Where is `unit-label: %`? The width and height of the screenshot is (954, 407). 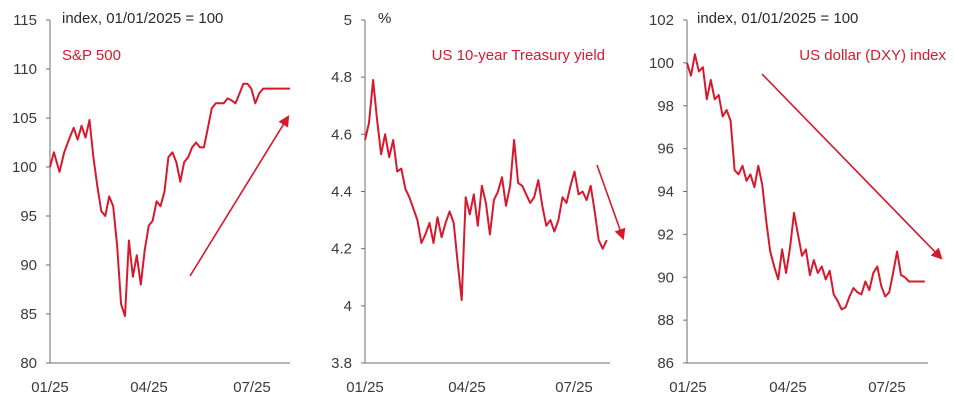
unit-label: % is located at coordinates (384, 18).